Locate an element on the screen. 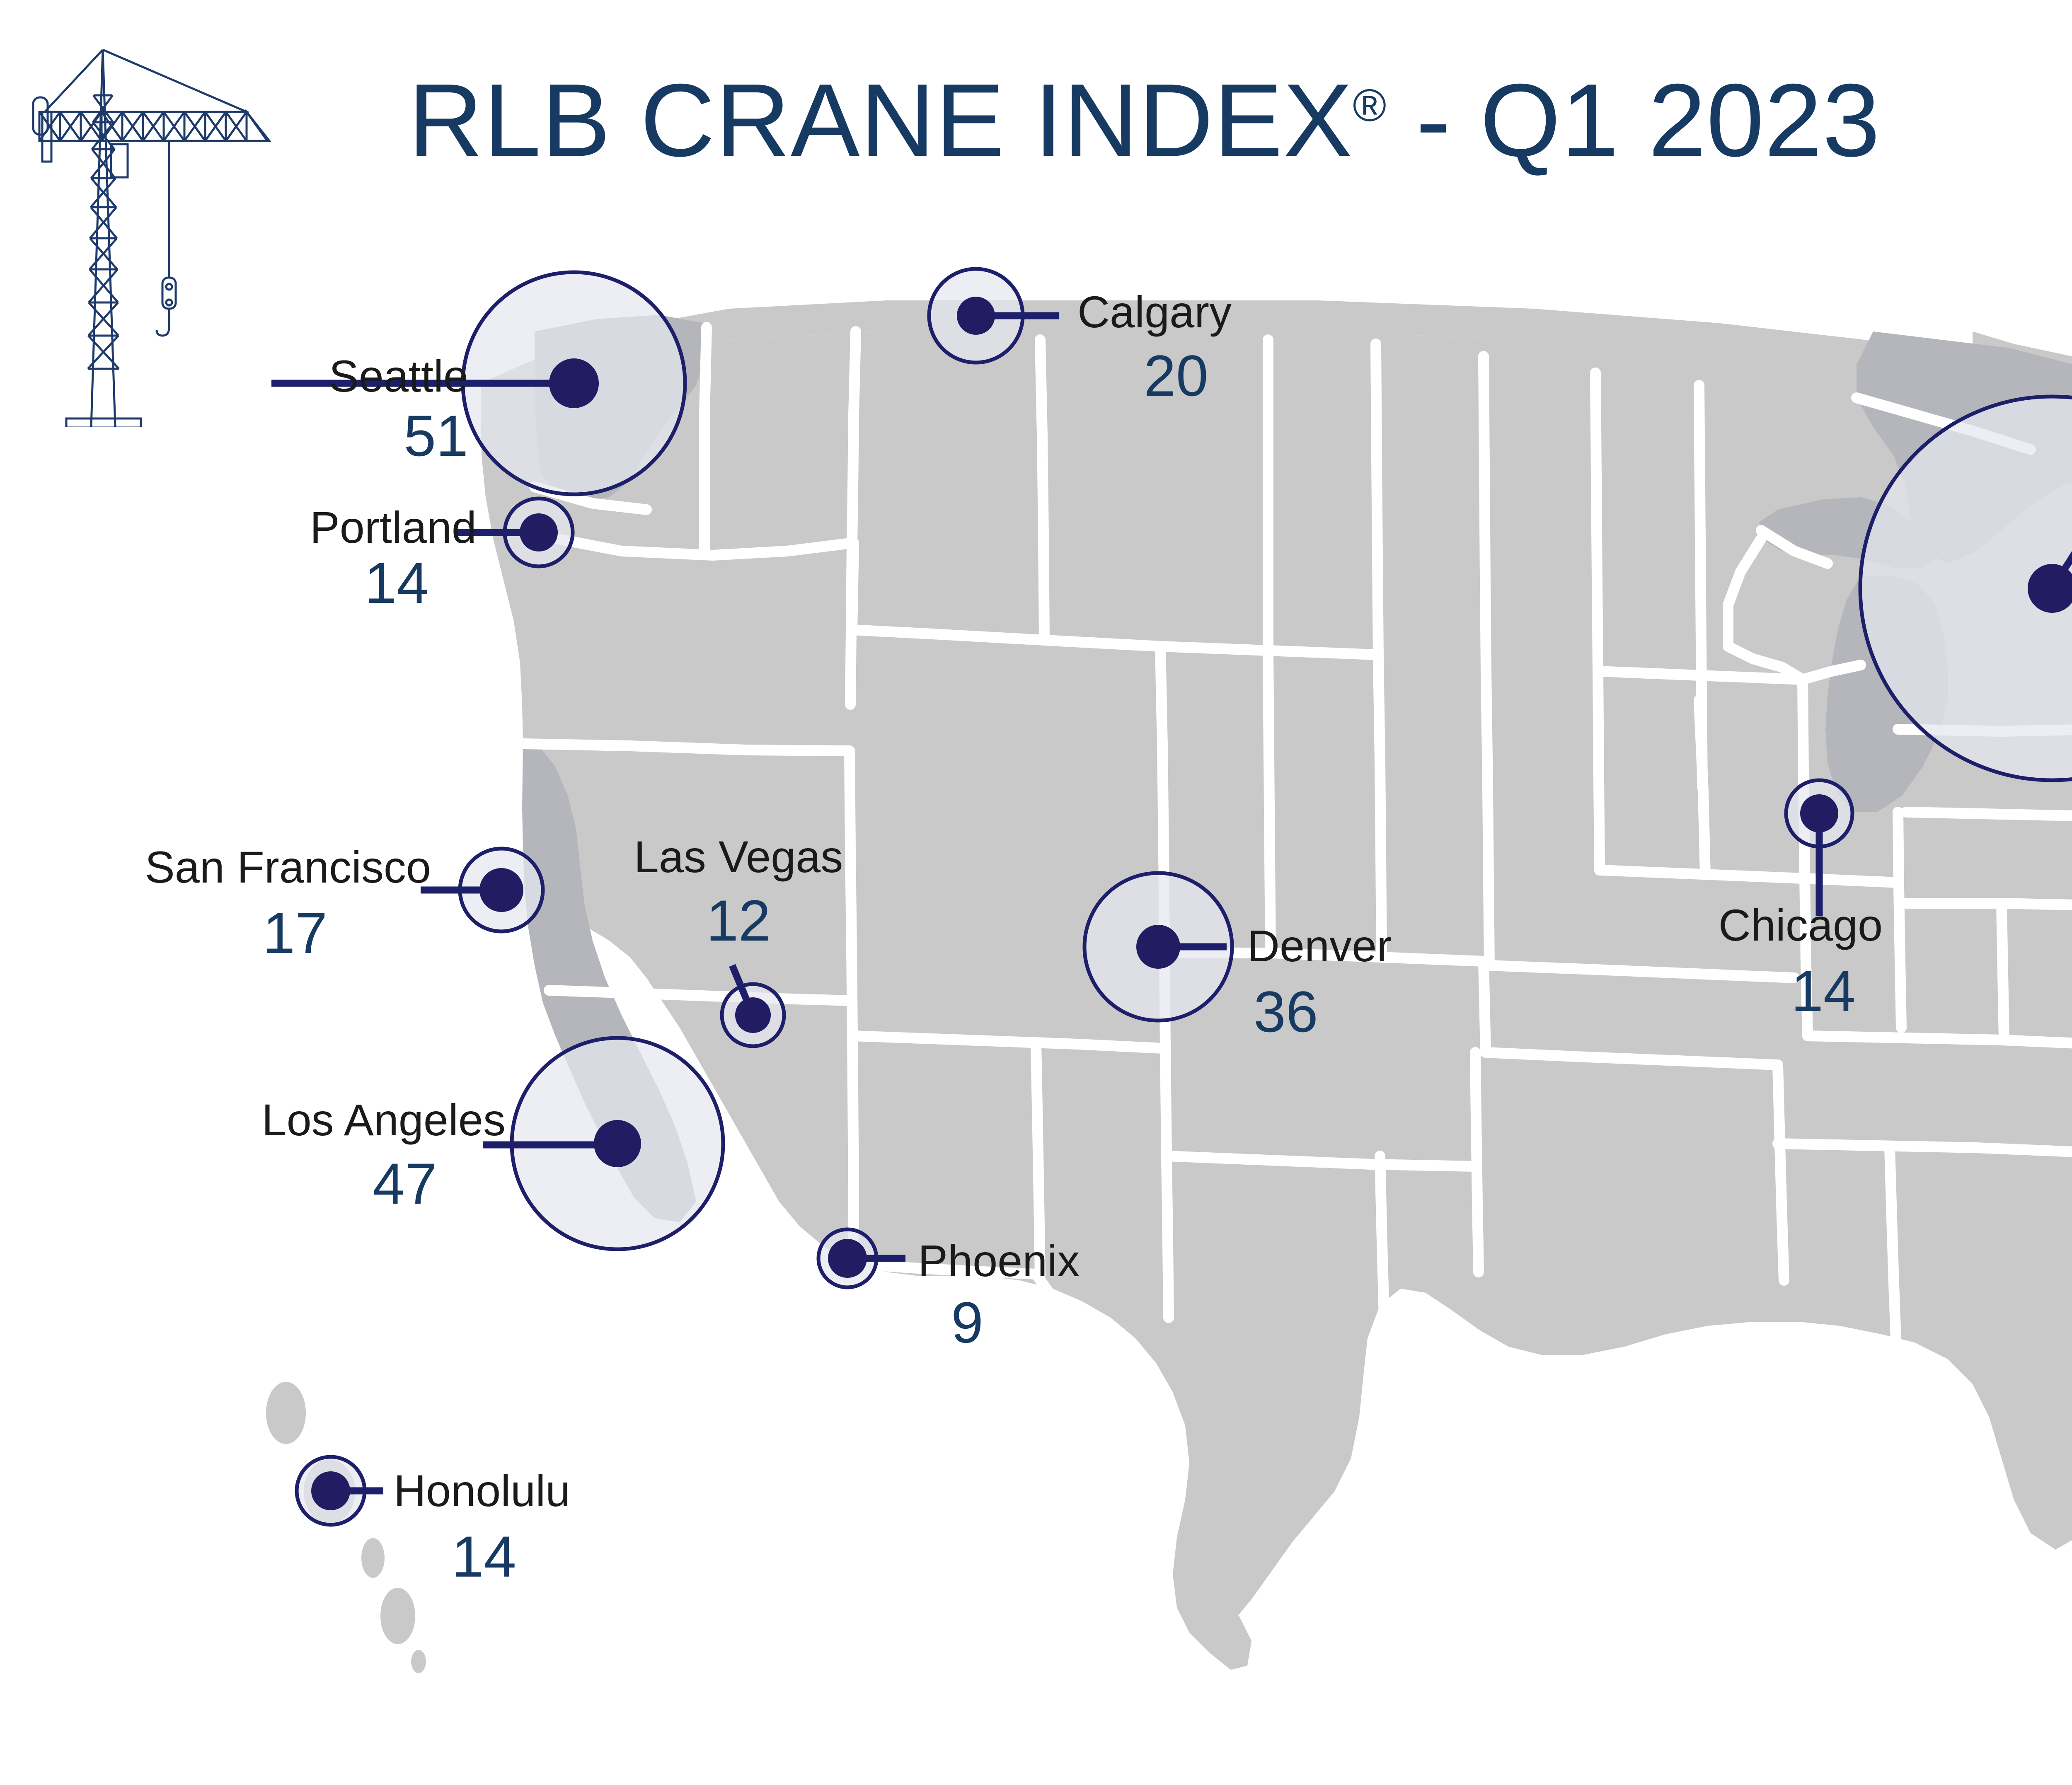 The image size is (2072, 1785). city-label: Los Angeles is located at coordinates (384, 1120).